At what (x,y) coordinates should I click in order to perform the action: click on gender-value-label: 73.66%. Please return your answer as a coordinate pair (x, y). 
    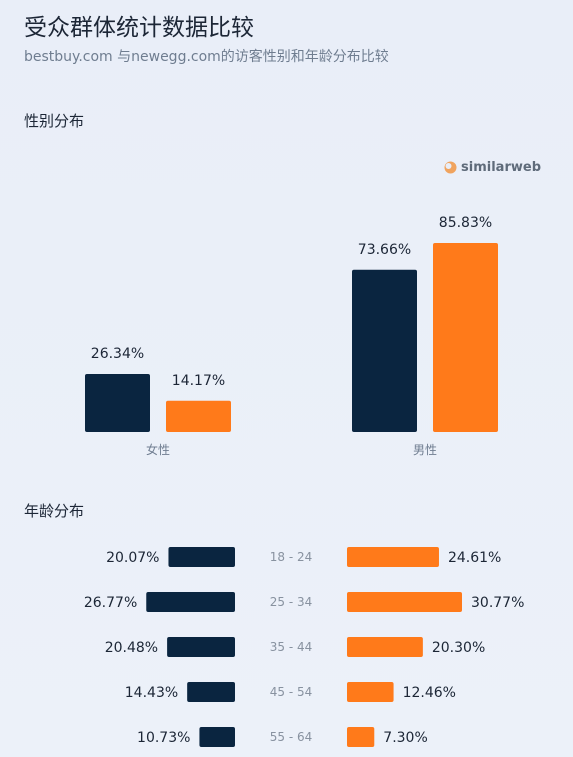
    Looking at the image, I should click on (384, 250).